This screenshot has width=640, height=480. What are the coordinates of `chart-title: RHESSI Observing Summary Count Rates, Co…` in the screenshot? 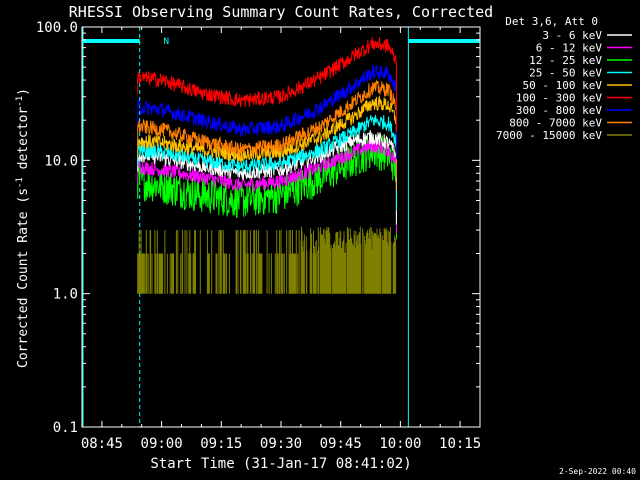 It's located at (281, 12).